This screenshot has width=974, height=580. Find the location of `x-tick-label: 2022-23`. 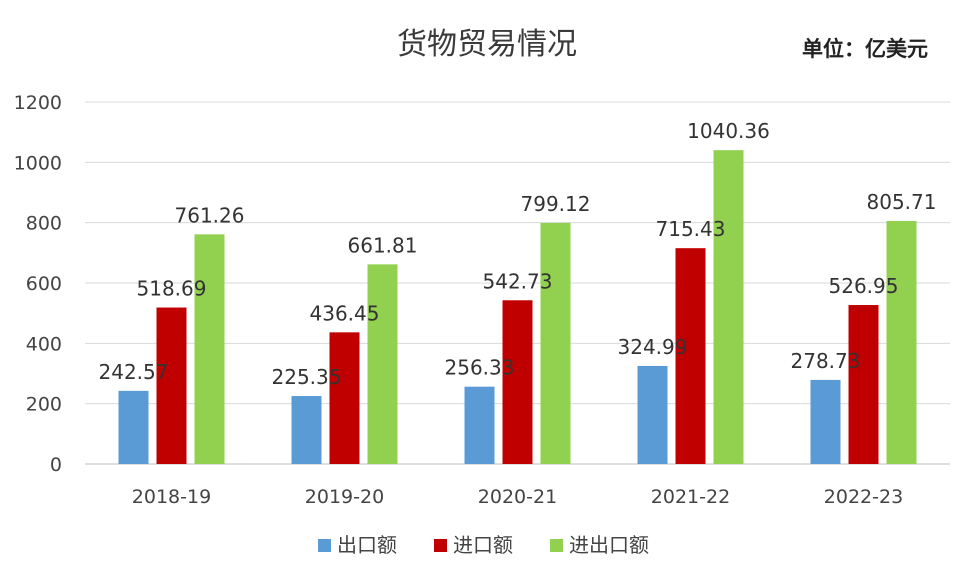

x-tick-label: 2022-23 is located at coordinates (863, 497).